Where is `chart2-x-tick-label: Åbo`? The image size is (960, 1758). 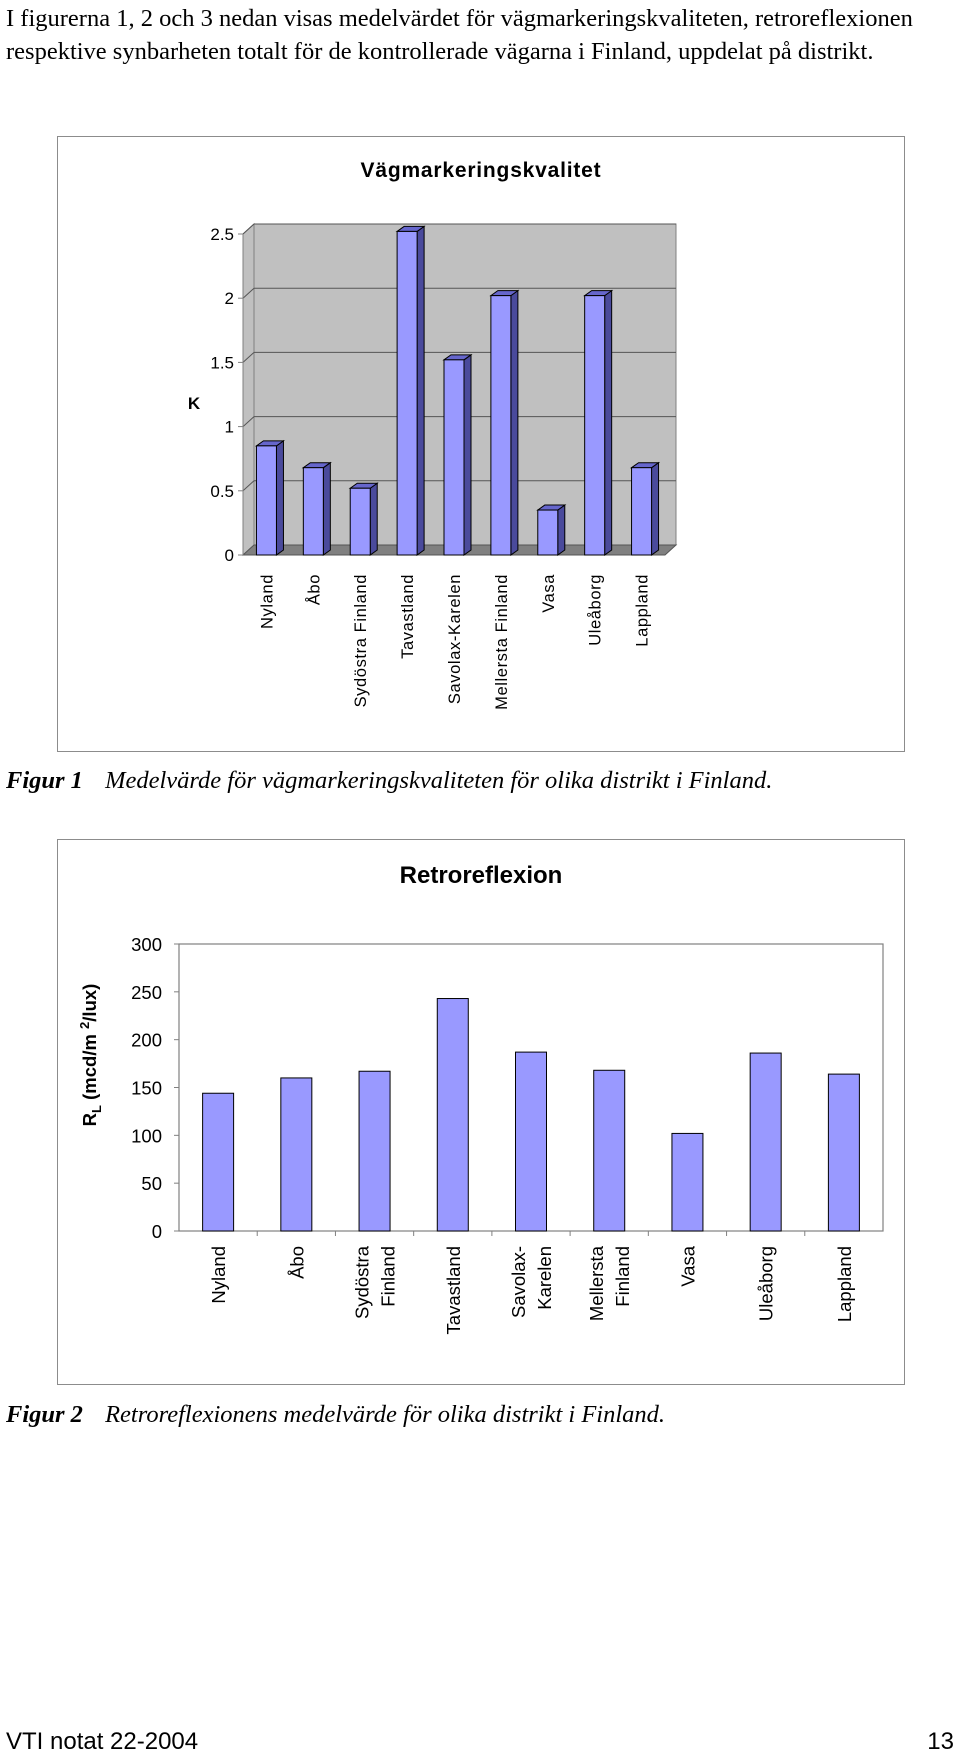 chart2-x-tick-label: Åbo is located at coordinates (296, 1262).